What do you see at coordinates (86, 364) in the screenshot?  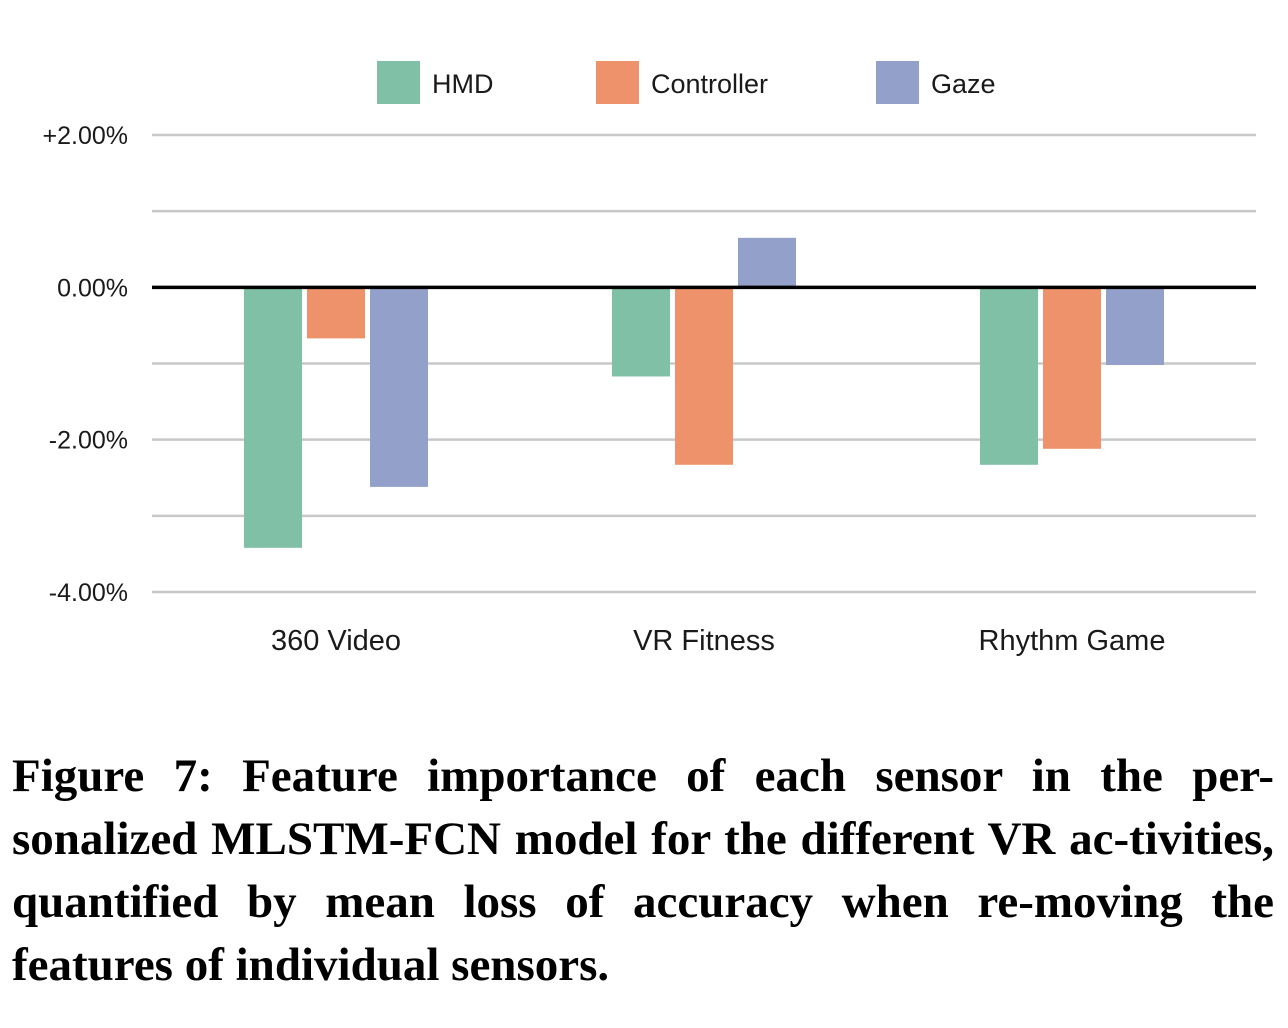 I see `y-axis-ticks: -4.00% -2.00% 0.00% +2.00%` at bounding box center [86, 364].